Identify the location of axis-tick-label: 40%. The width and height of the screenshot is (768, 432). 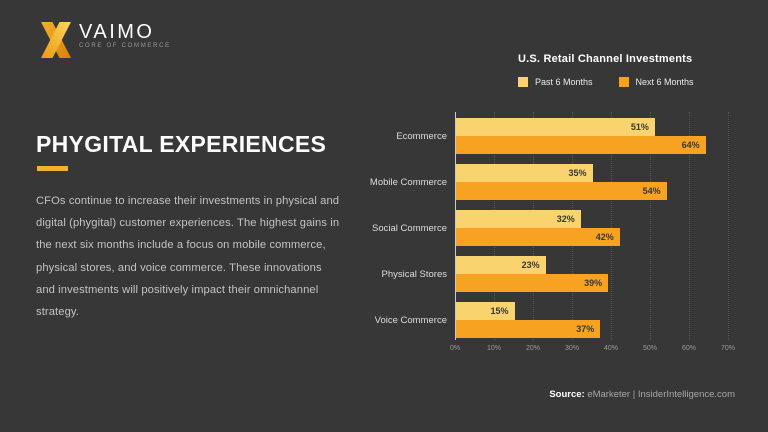
(611, 348).